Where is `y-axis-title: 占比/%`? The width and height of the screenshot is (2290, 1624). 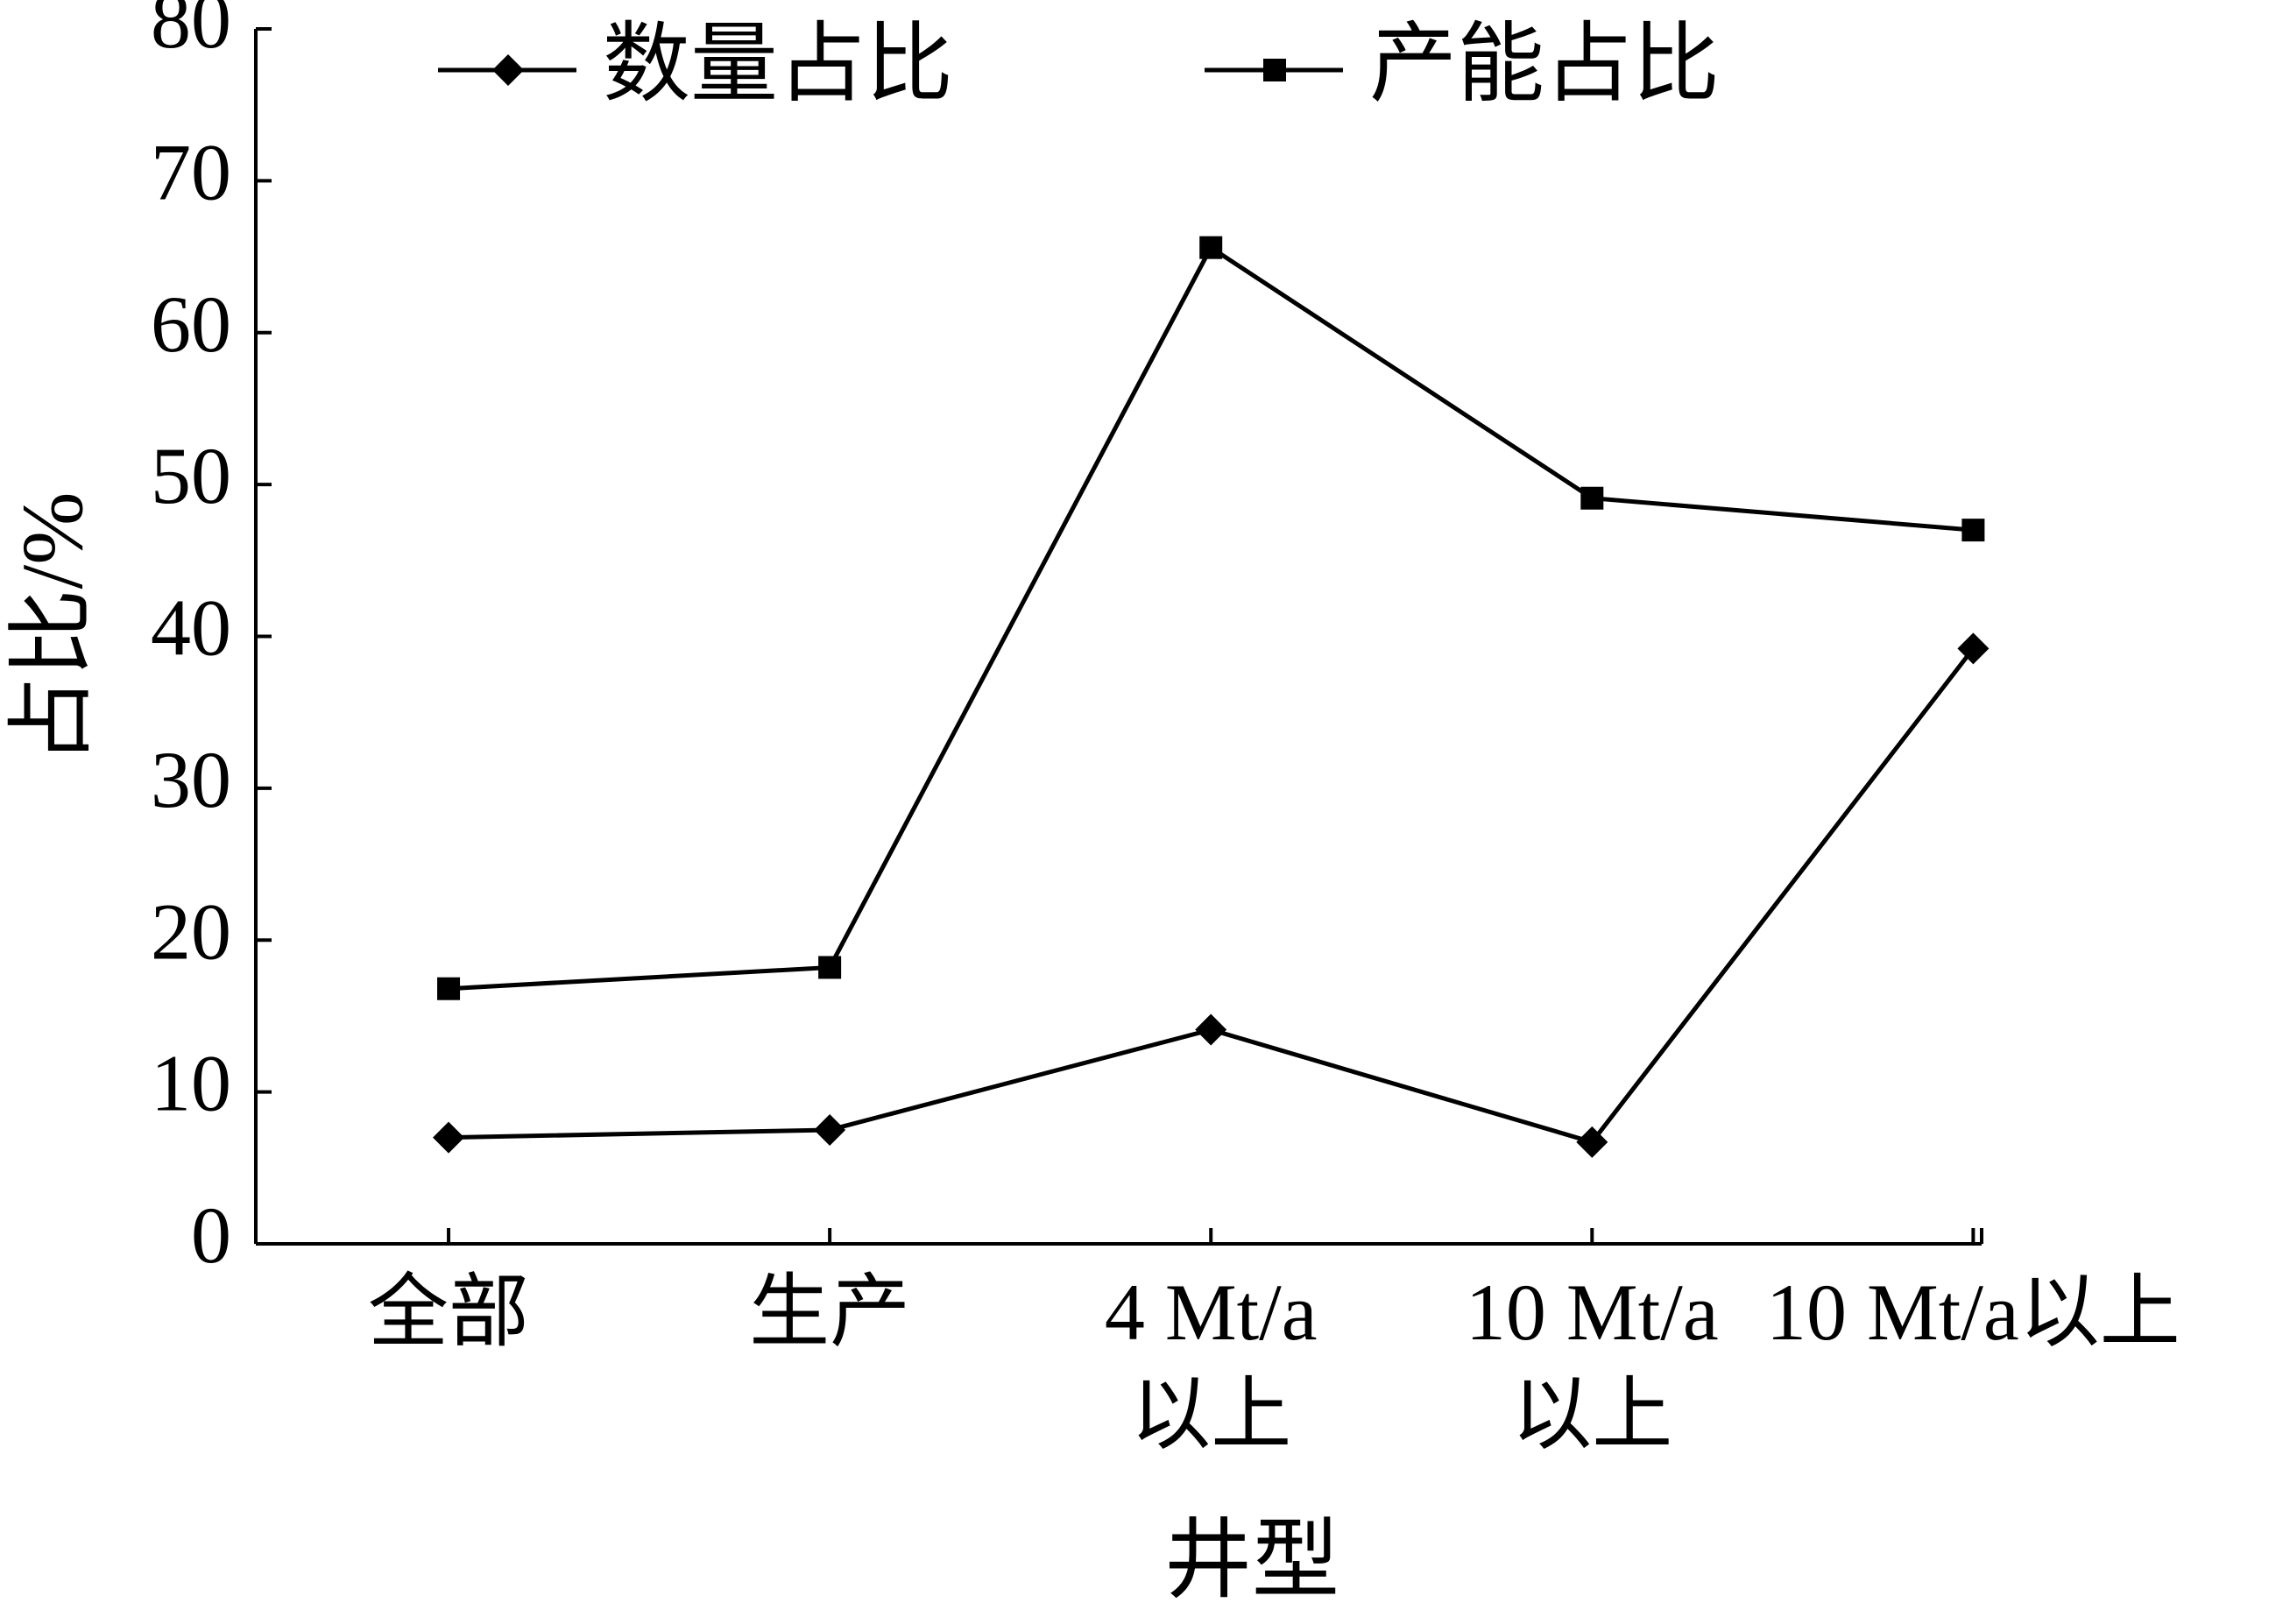 y-axis-title: 占比/% is located at coordinates (52, 627).